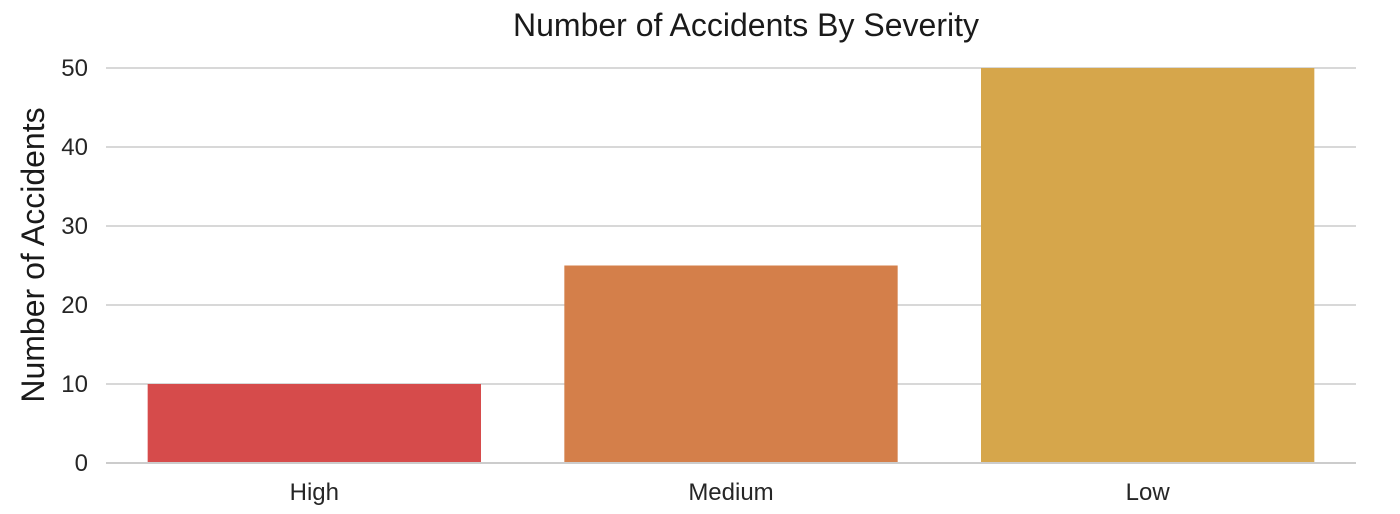 This screenshot has width=1400, height=514. What do you see at coordinates (74, 147) in the screenshot?
I see `y-tick-label: 40` at bounding box center [74, 147].